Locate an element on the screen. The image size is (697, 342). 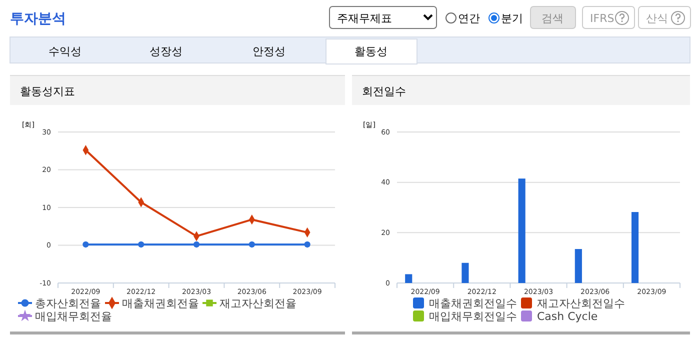
text: 수익성 is located at coordinates (65, 51).